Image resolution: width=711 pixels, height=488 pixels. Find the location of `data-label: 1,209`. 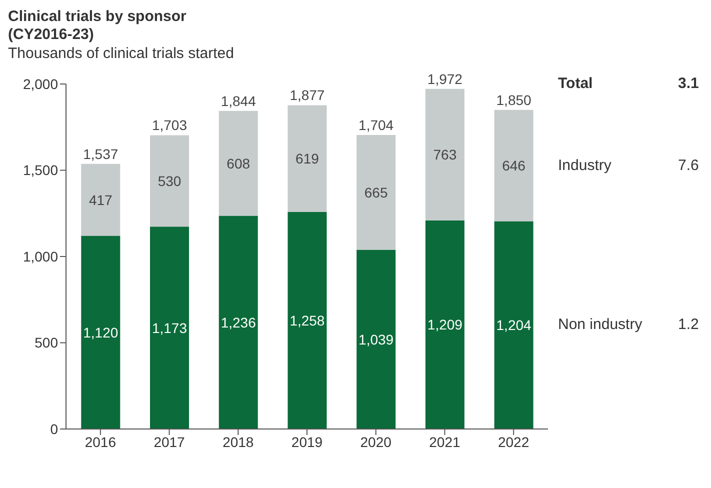

data-label: 1,209 is located at coordinates (445, 324).